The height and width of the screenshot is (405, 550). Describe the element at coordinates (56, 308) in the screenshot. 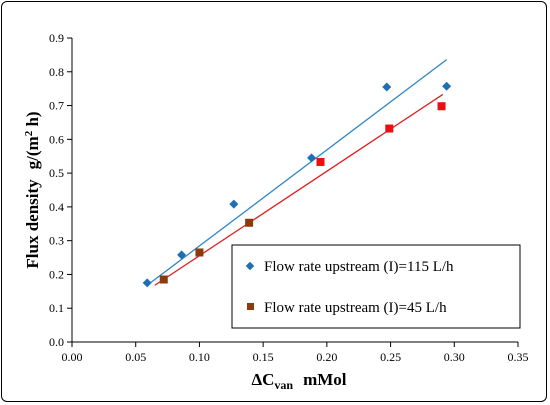

I see `y-tick-label: 0.1` at that location.